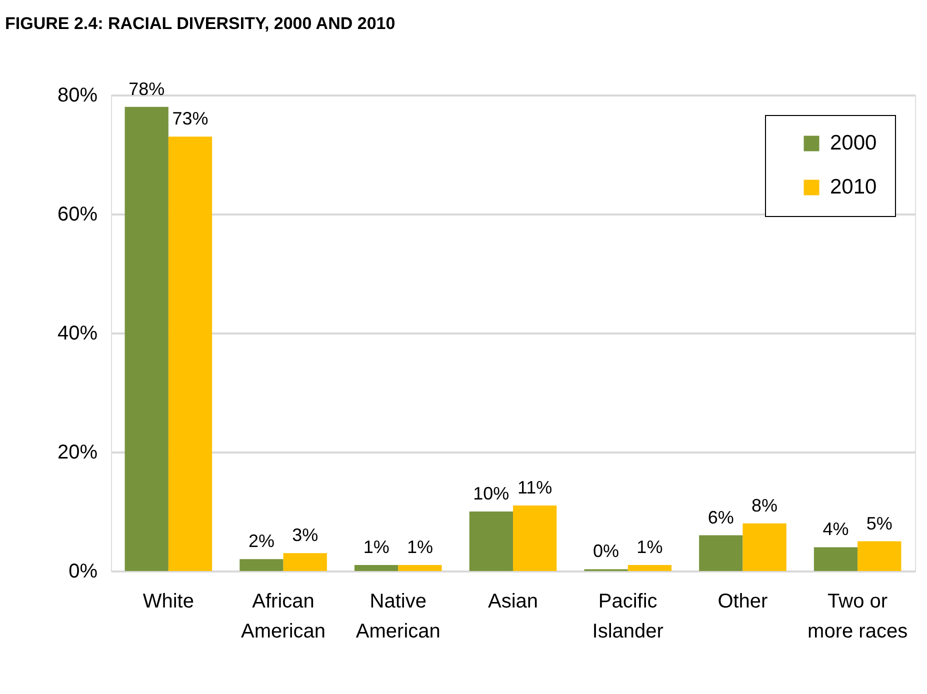  What do you see at coordinates (261, 541) in the screenshot?
I see `data-label: 2%` at bounding box center [261, 541].